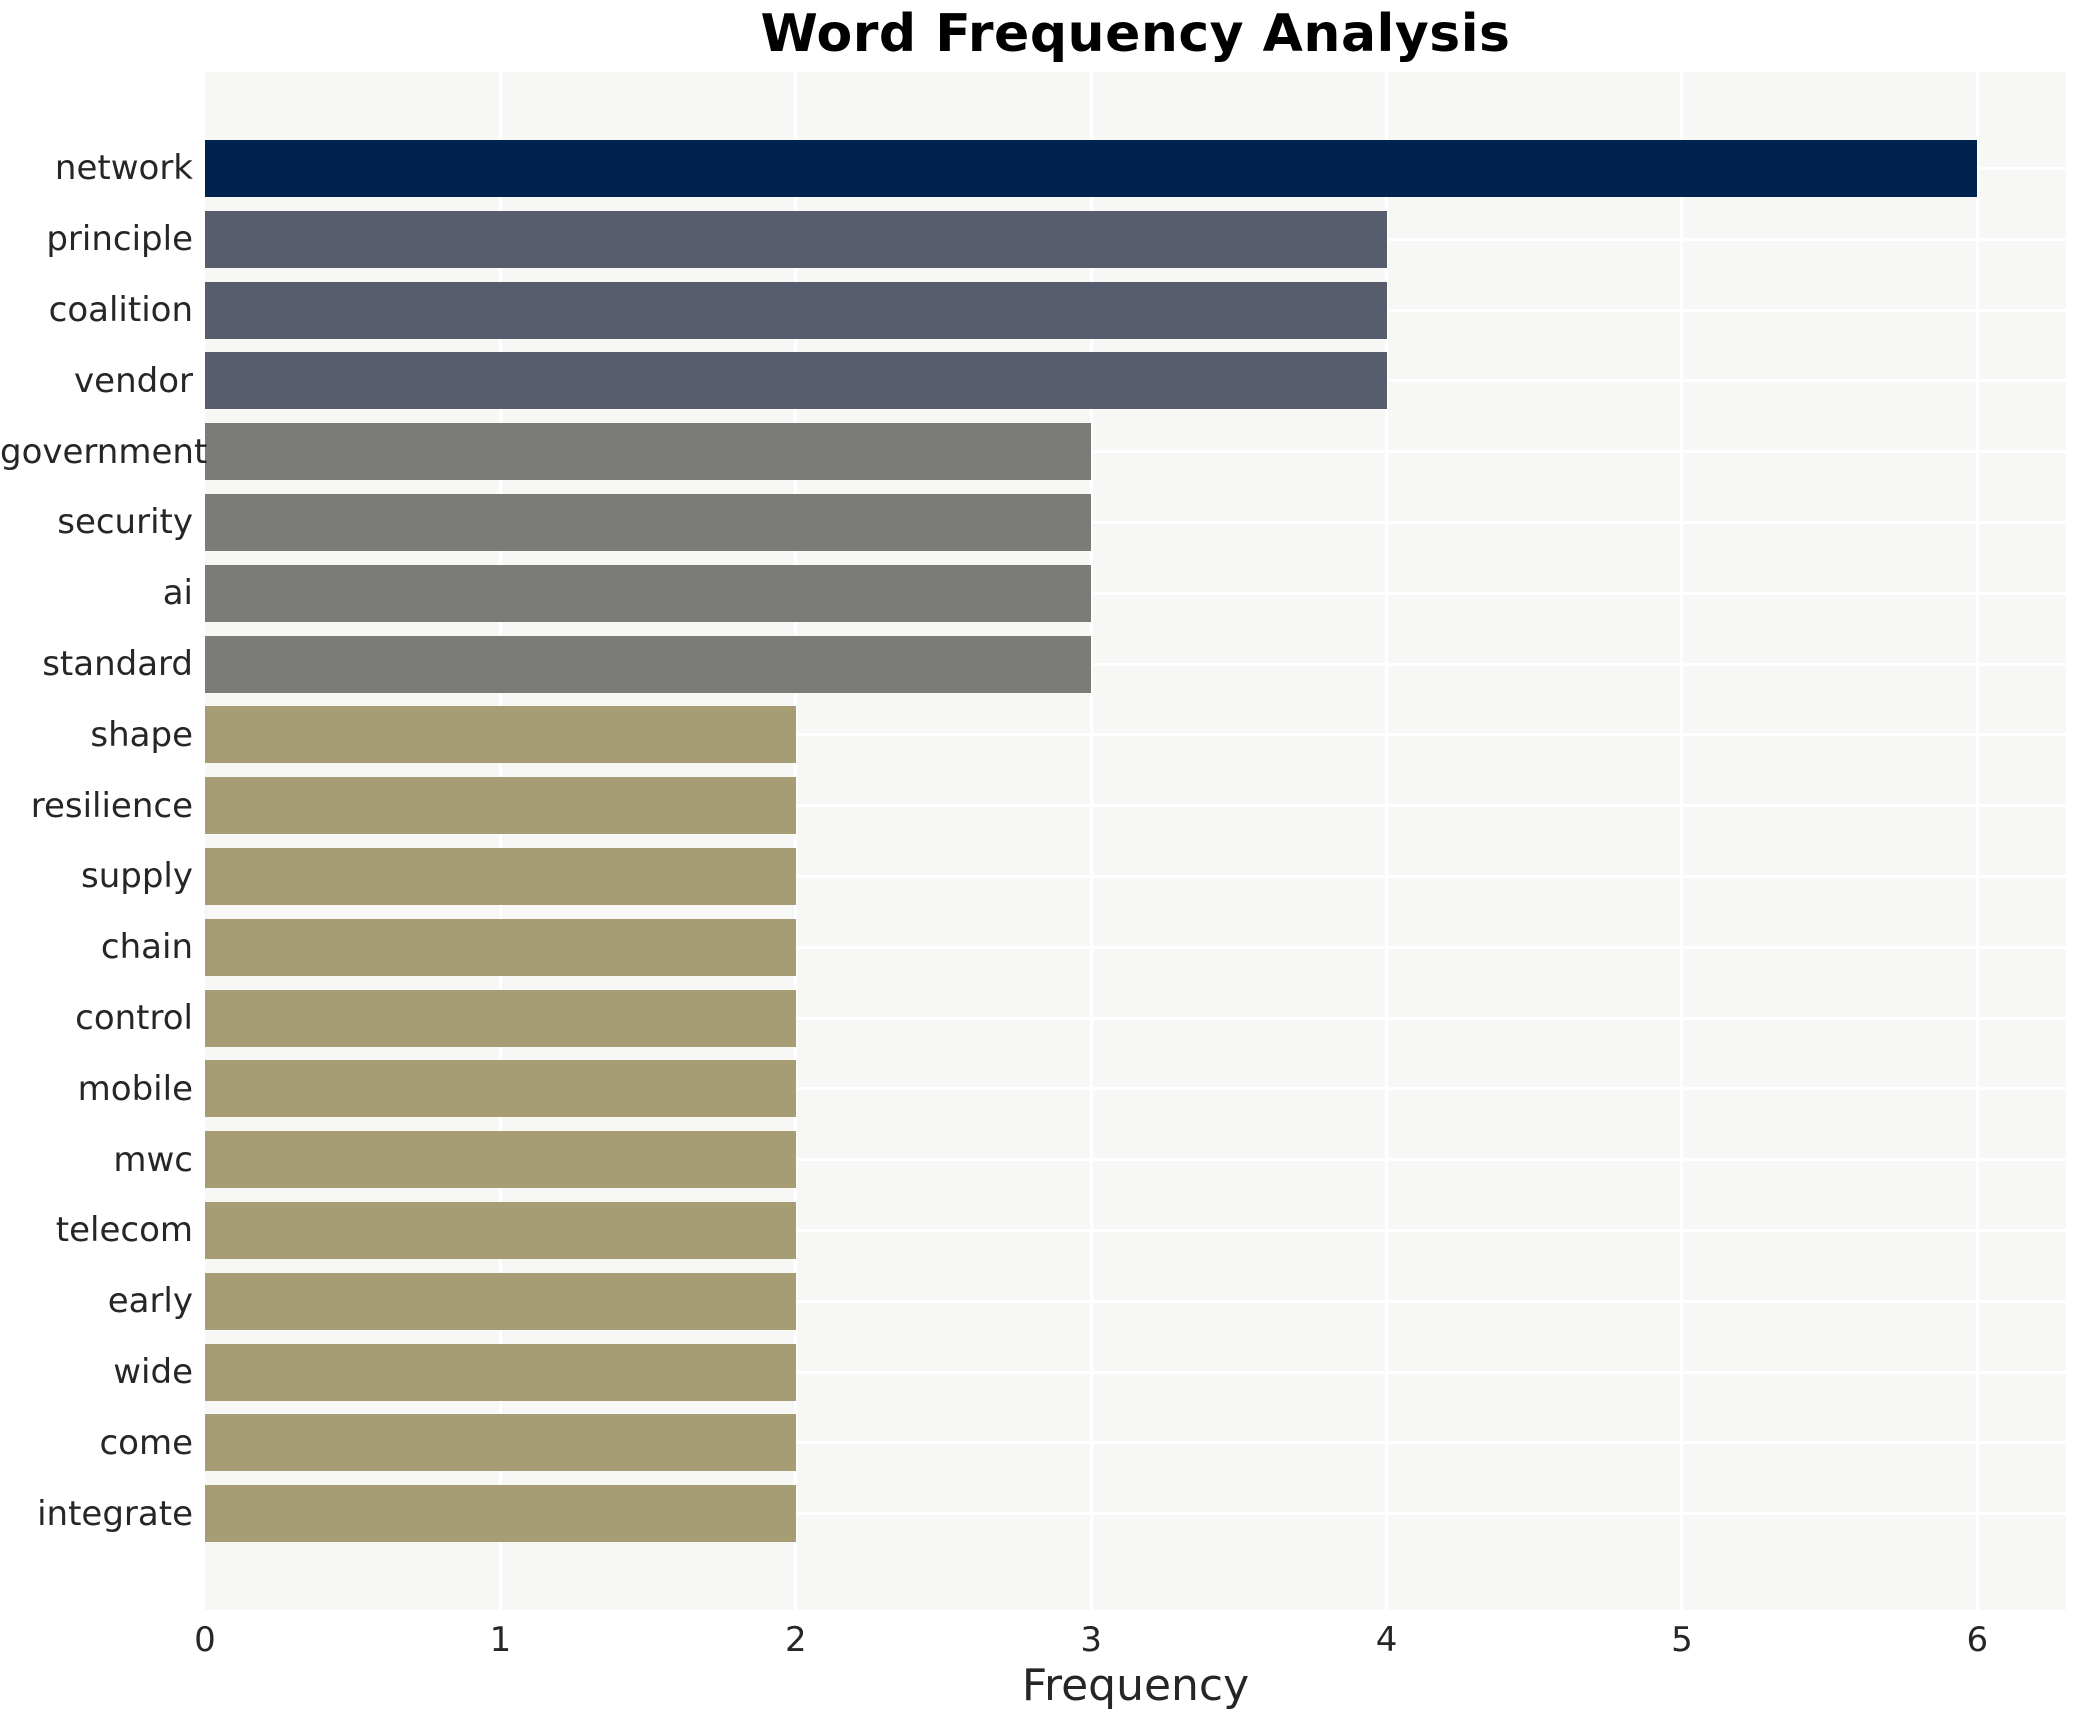 The width and height of the screenshot is (2085, 1710). What do you see at coordinates (135, 1088) in the screenshot?
I see `y-tick-label-mobile: mobile` at bounding box center [135, 1088].